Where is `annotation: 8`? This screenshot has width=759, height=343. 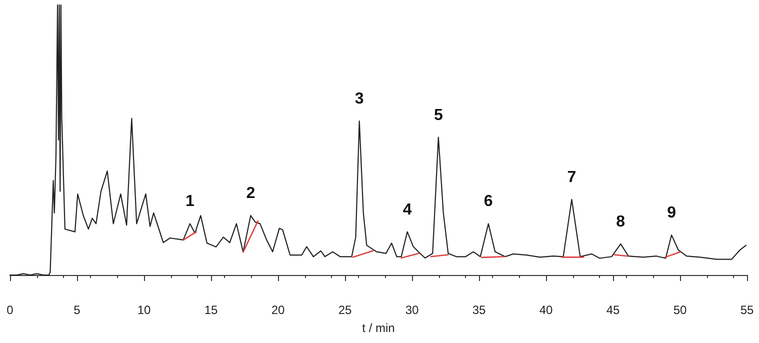 annotation: 8 is located at coordinates (621, 221).